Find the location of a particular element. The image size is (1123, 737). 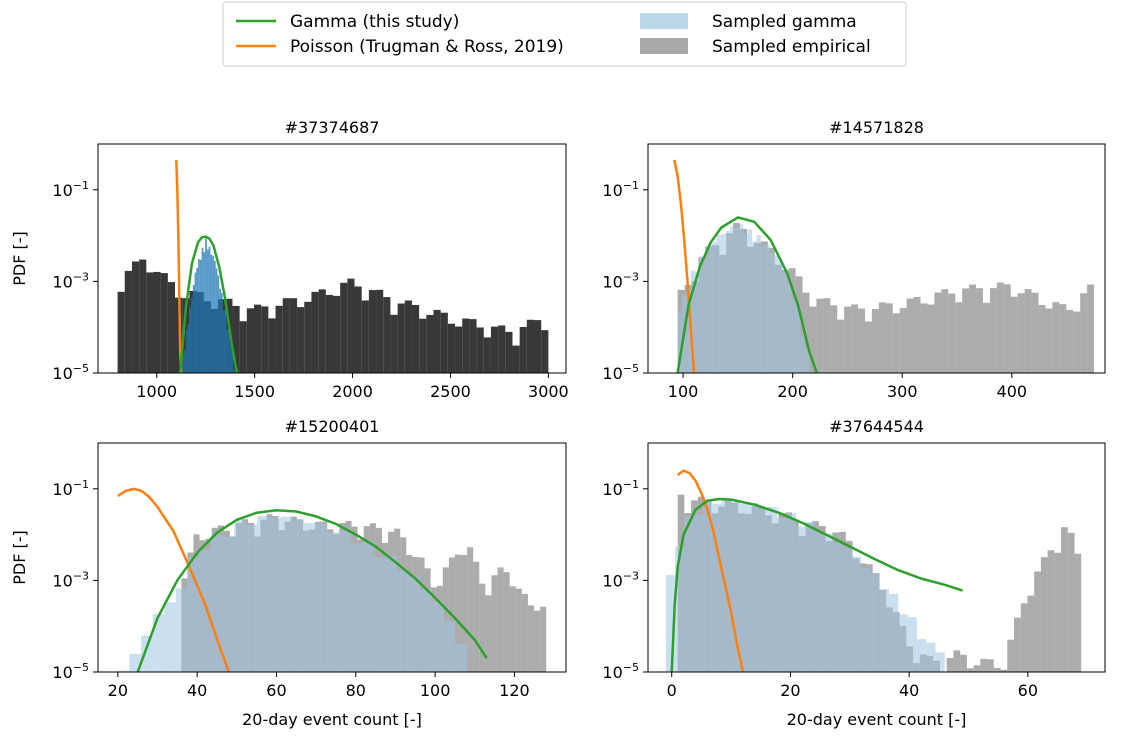

legend-sampled-gamma-label: Sampled gamma is located at coordinates (784, 22).